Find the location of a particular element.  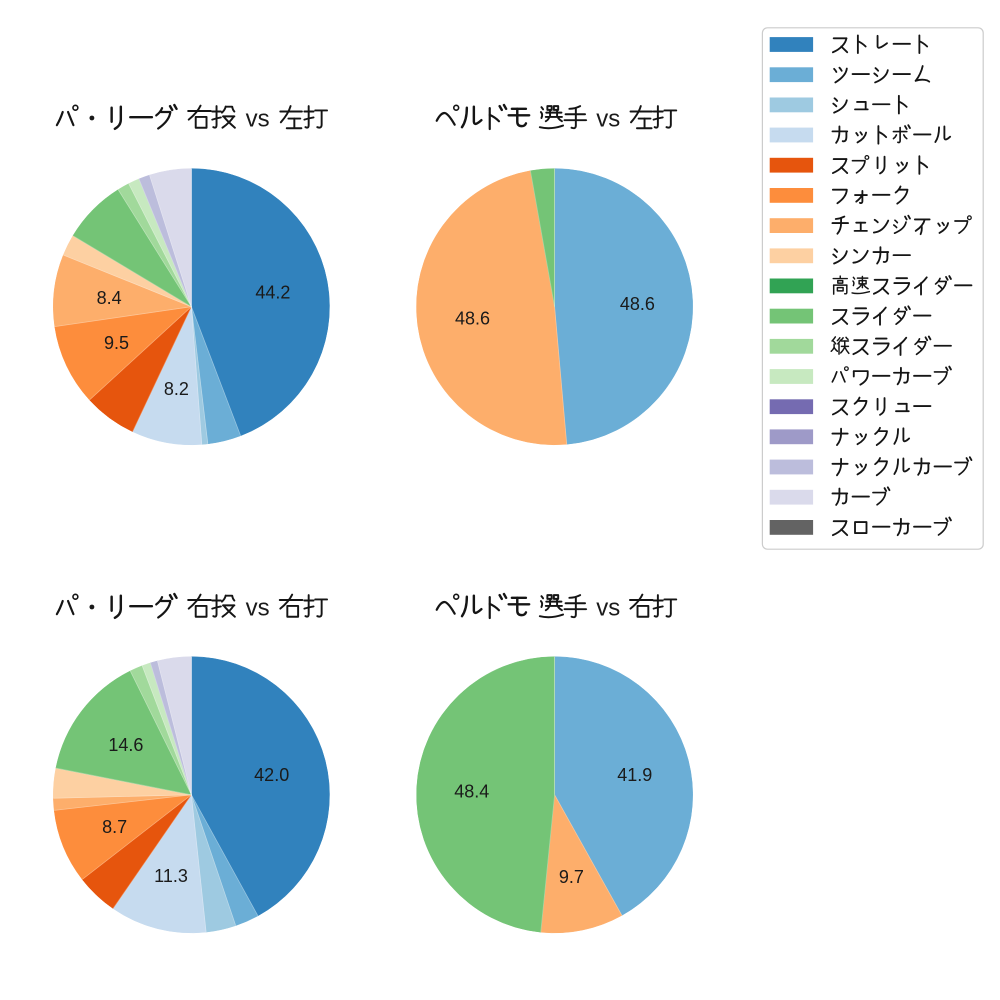

svg-text: 48.4 is located at coordinates (471, 792).